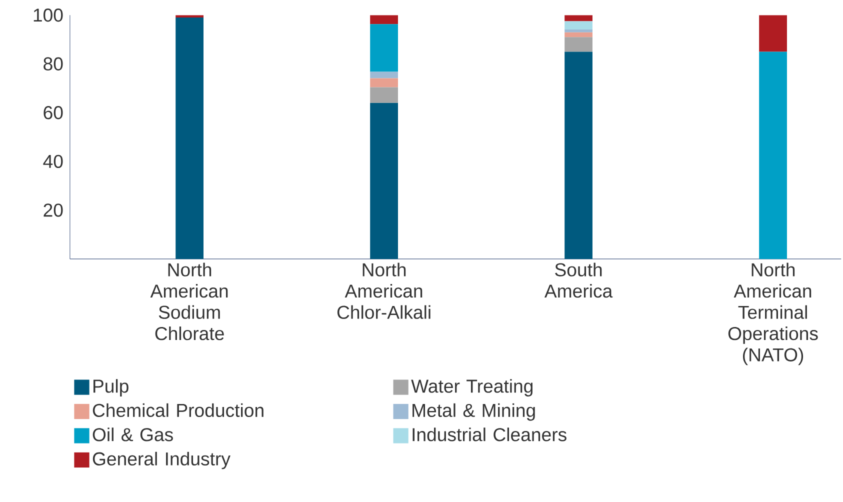  I want to click on x-tick-label: North American Chlor-Alkali, so click(383, 290).